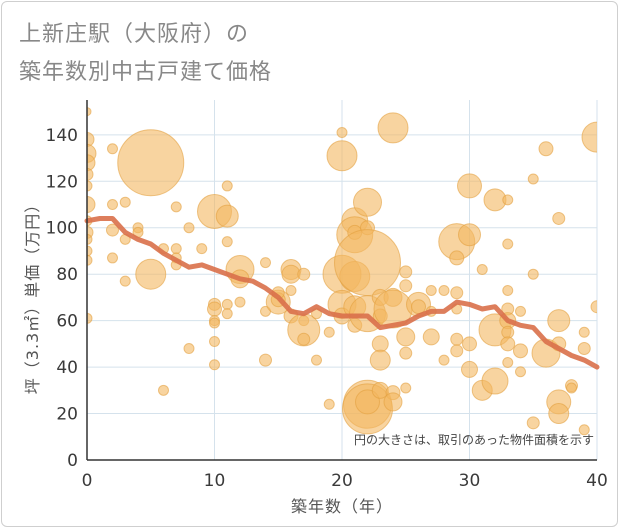 The width and height of the screenshot is (621, 530). Describe the element at coordinates (62, 182) in the screenshot. I see `y-tick-label: 120` at that location.